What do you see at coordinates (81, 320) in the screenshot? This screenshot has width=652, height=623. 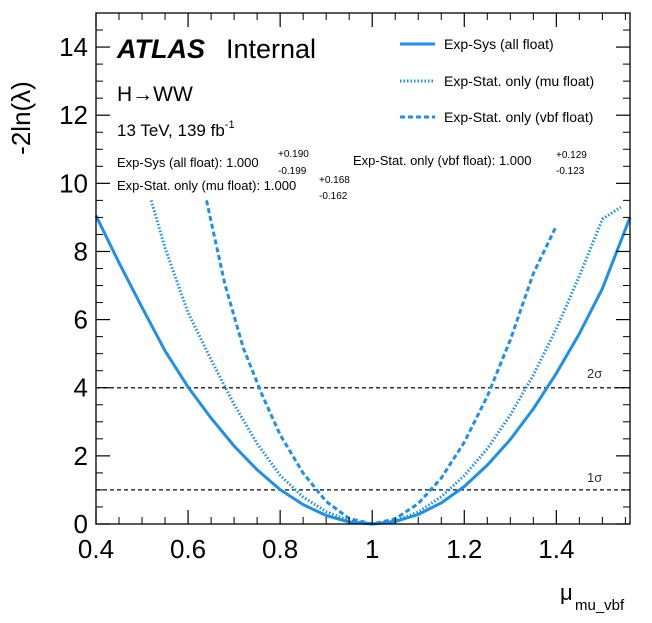 I see `y-tick-label: 6` at bounding box center [81, 320].